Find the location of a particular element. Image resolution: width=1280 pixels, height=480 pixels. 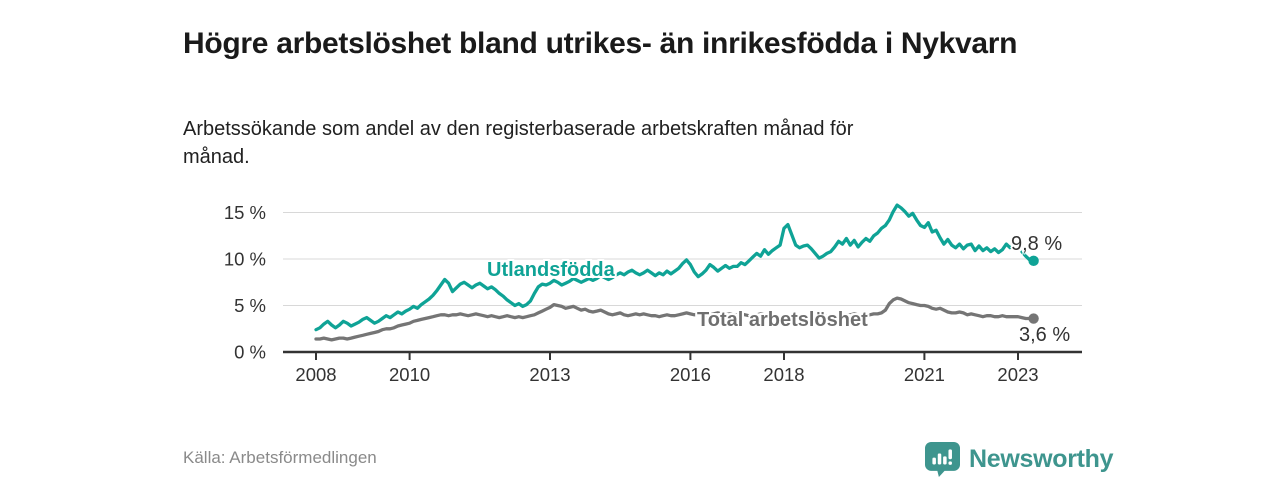

newsworthy-wordmark: Newsworthy is located at coordinates (1041, 459).